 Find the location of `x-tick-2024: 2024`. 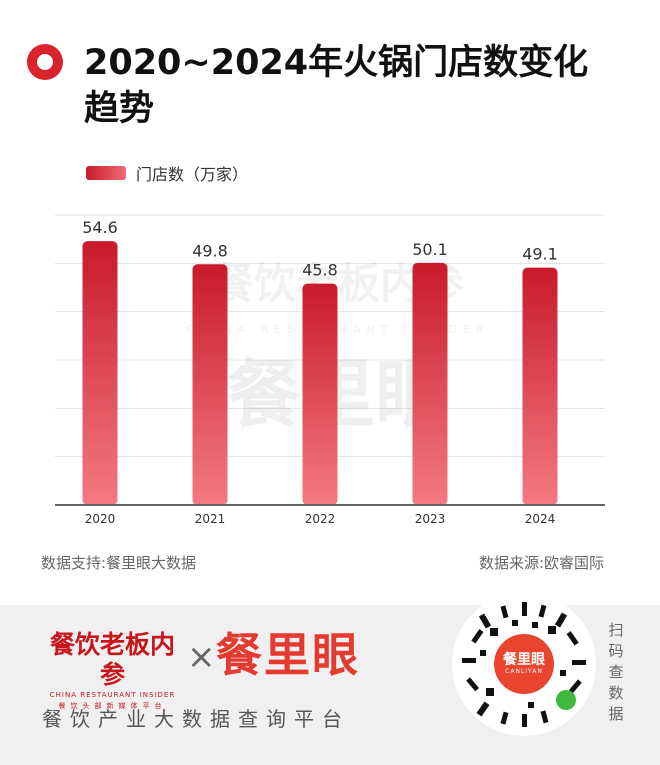

x-tick-2024: 2024 is located at coordinates (540, 519).